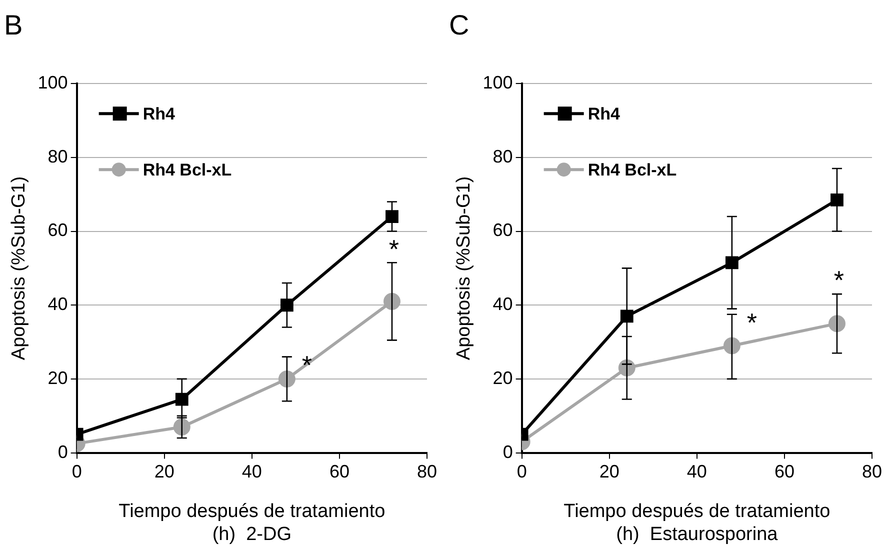 The height and width of the screenshot is (554, 891). Describe the element at coordinates (13, 25) in the screenshot. I see `chart-title: B` at that location.